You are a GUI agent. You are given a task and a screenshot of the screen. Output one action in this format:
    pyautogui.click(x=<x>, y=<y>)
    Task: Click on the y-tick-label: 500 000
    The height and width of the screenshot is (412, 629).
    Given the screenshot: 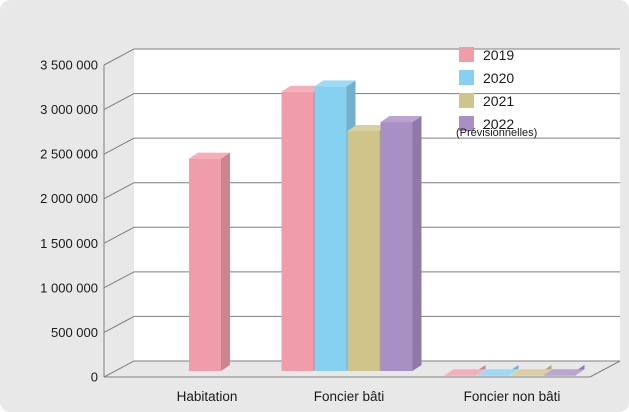 What is the action you would take?
    pyautogui.click(x=74, y=332)
    